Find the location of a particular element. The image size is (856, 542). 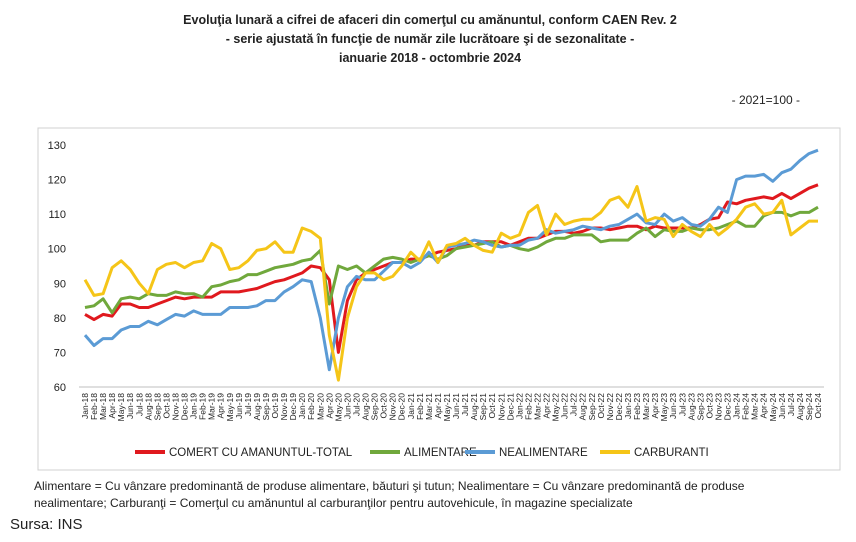

x-tick-label: Sep-24 is located at coordinates (809, 407).